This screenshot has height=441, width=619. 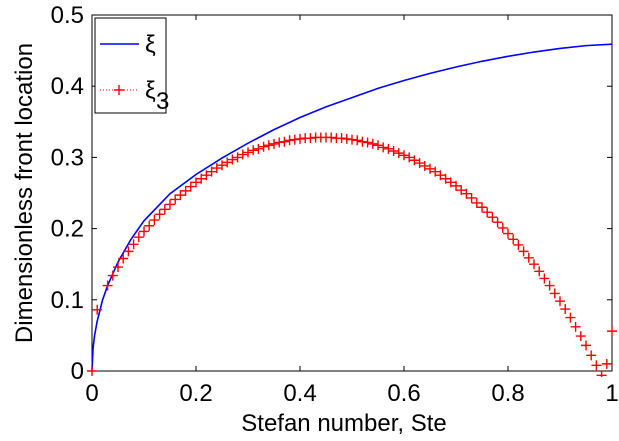 I want to click on x-axis-label: Stefan number, Ste, so click(x=343, y=423).